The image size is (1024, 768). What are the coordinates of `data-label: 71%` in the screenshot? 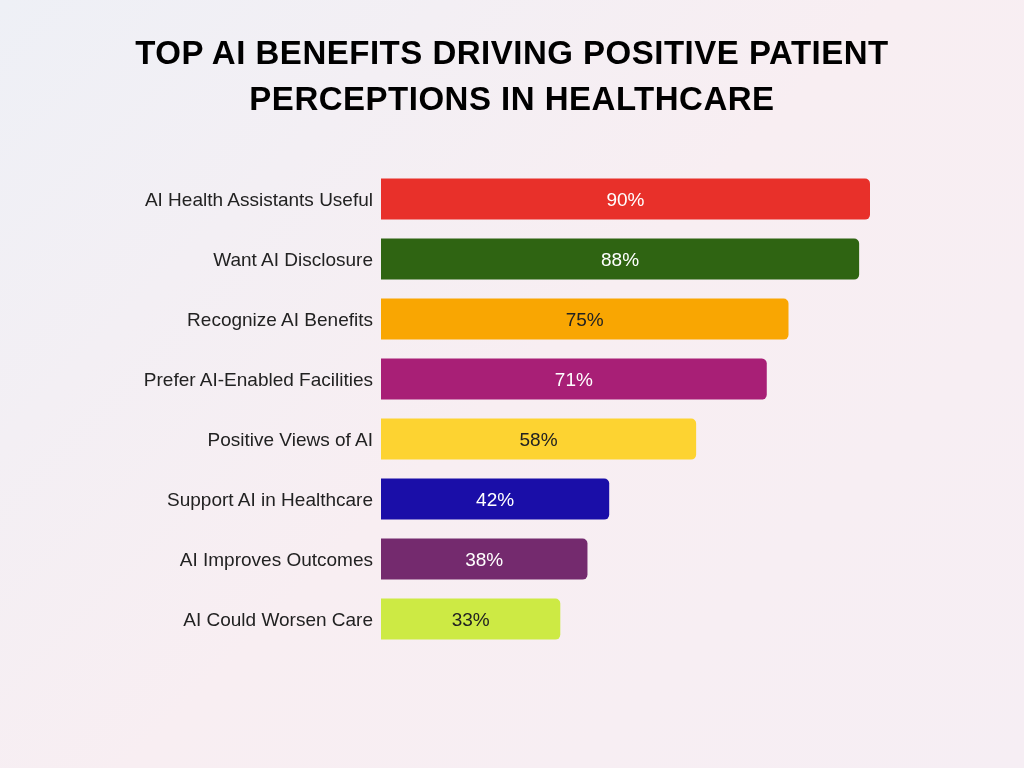 It's located at (573, 379).